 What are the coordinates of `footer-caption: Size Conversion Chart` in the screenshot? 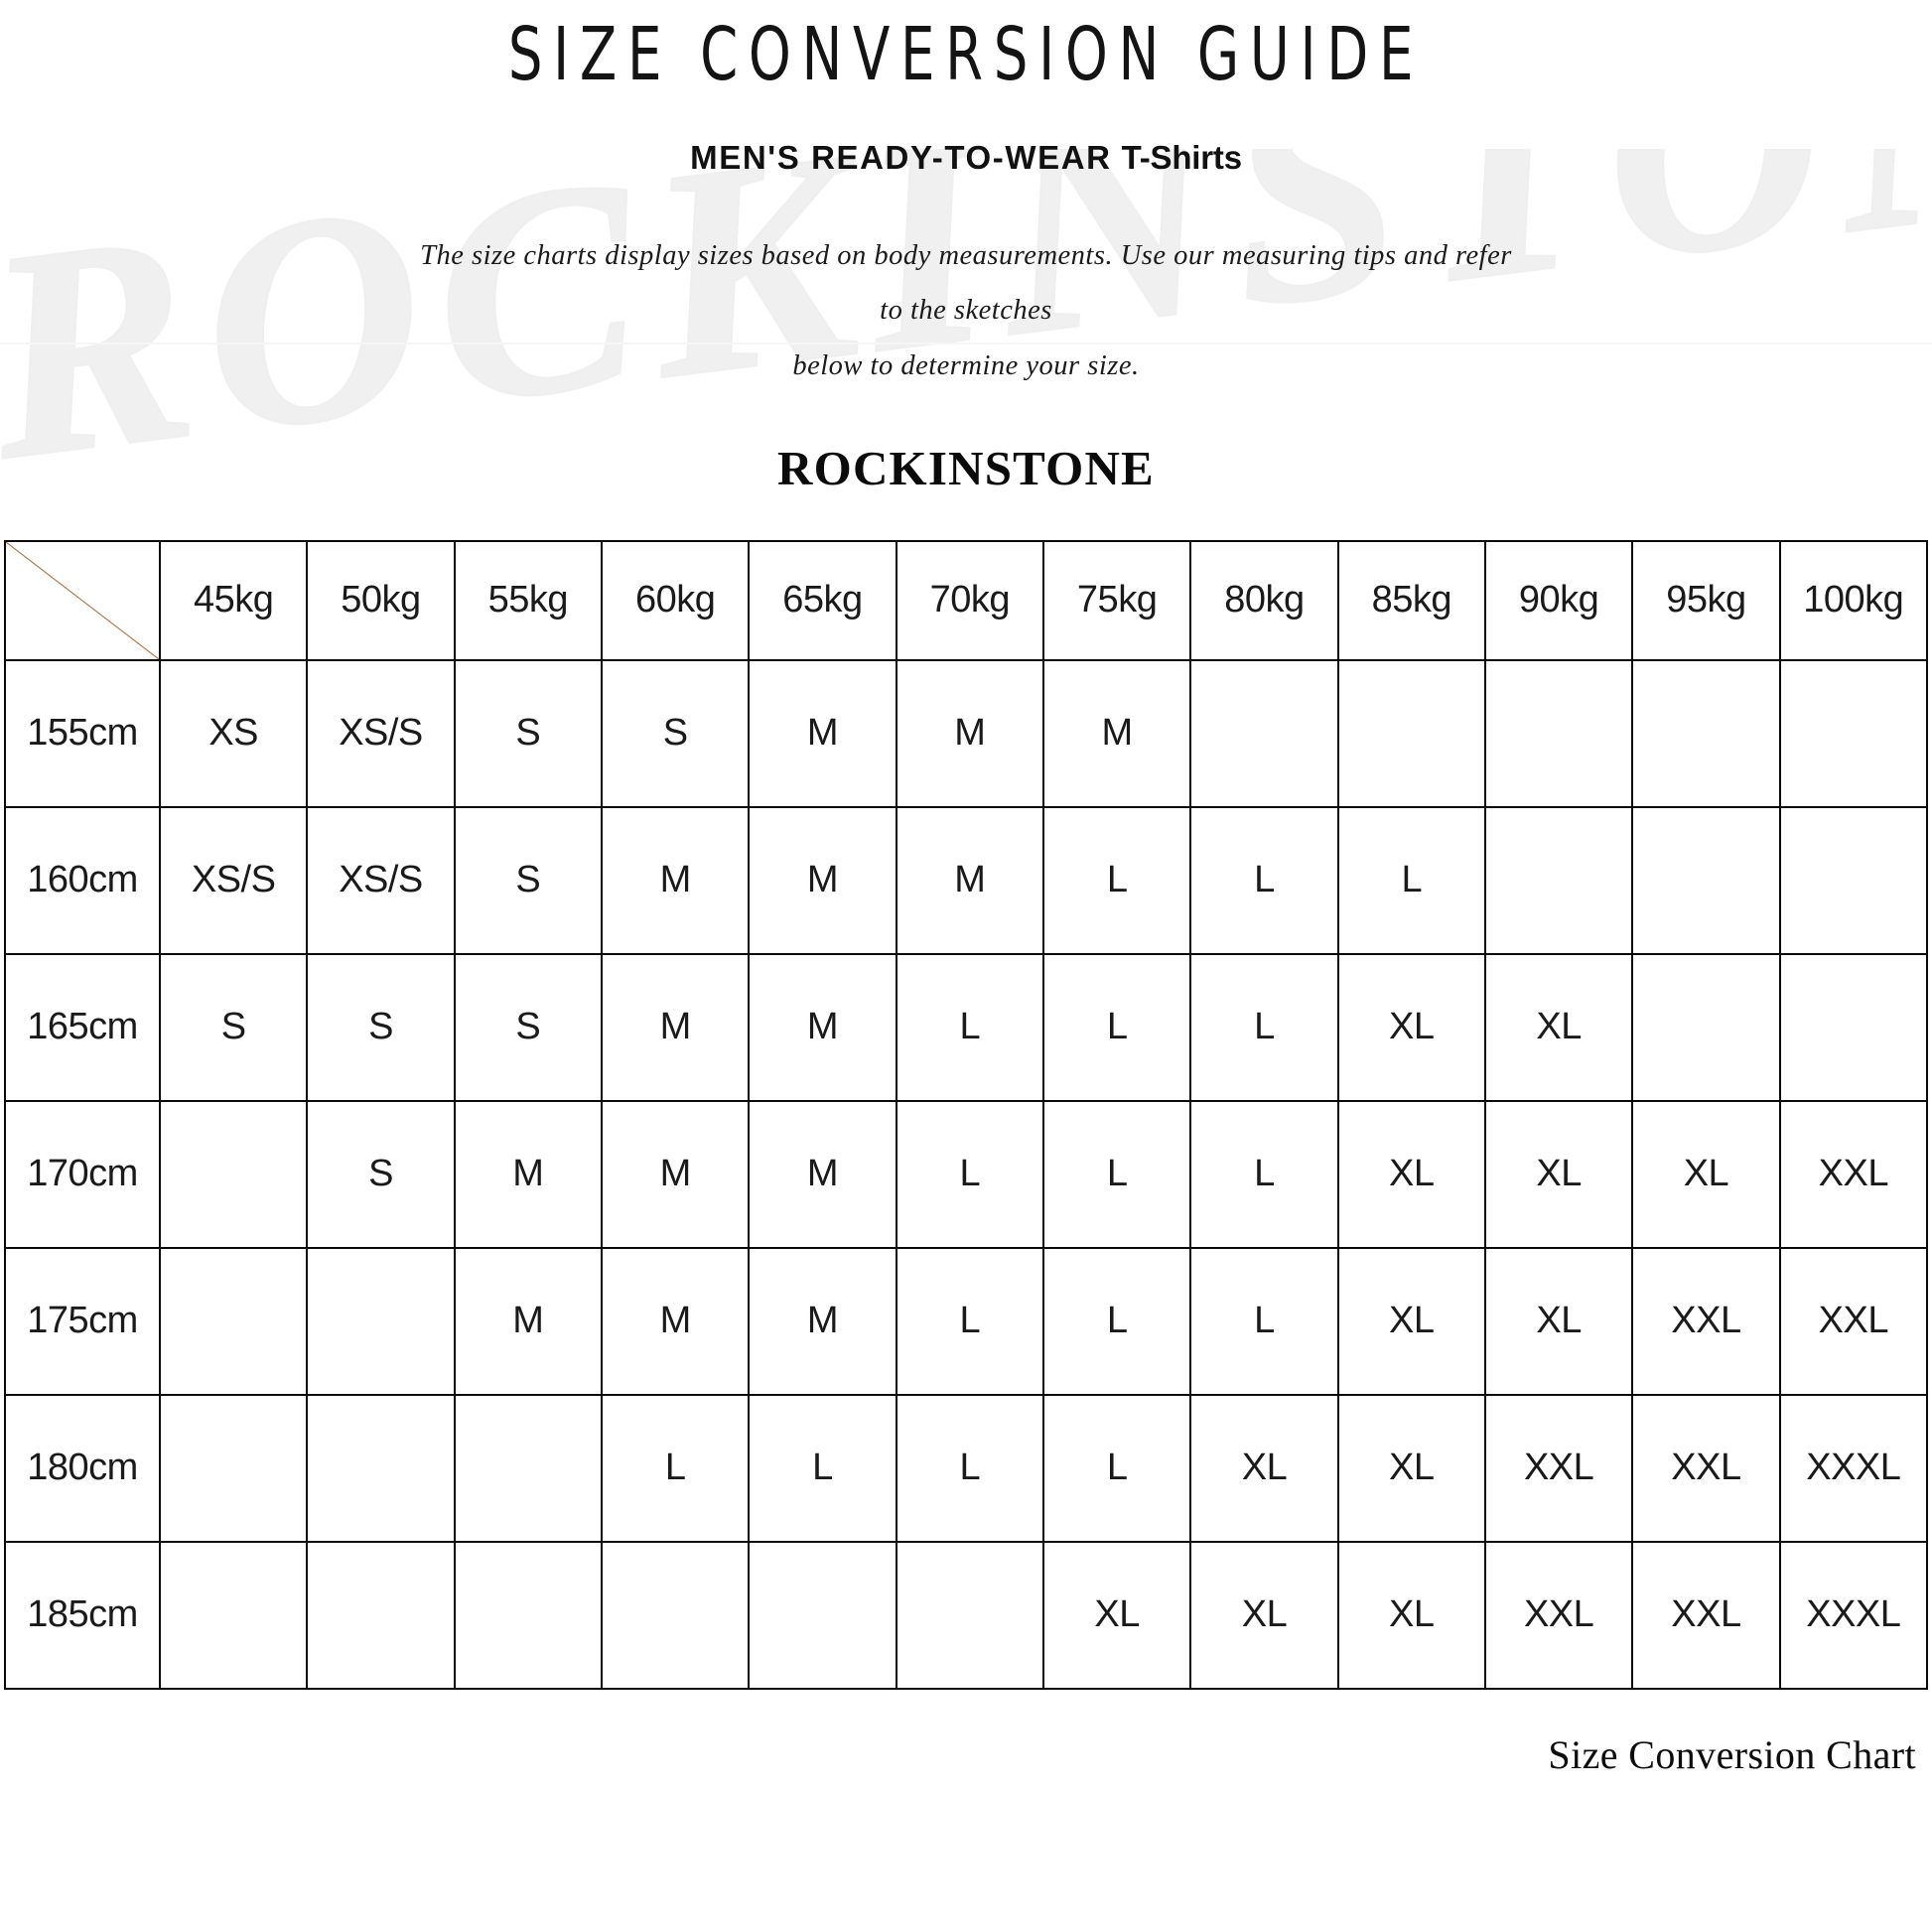 It's located at (1732, 1754).